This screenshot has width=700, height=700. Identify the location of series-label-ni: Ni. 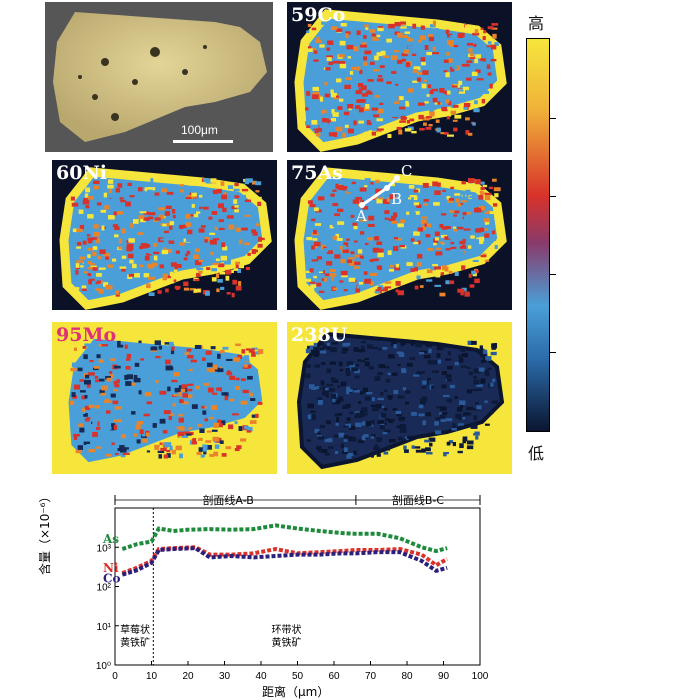
(111, 568).